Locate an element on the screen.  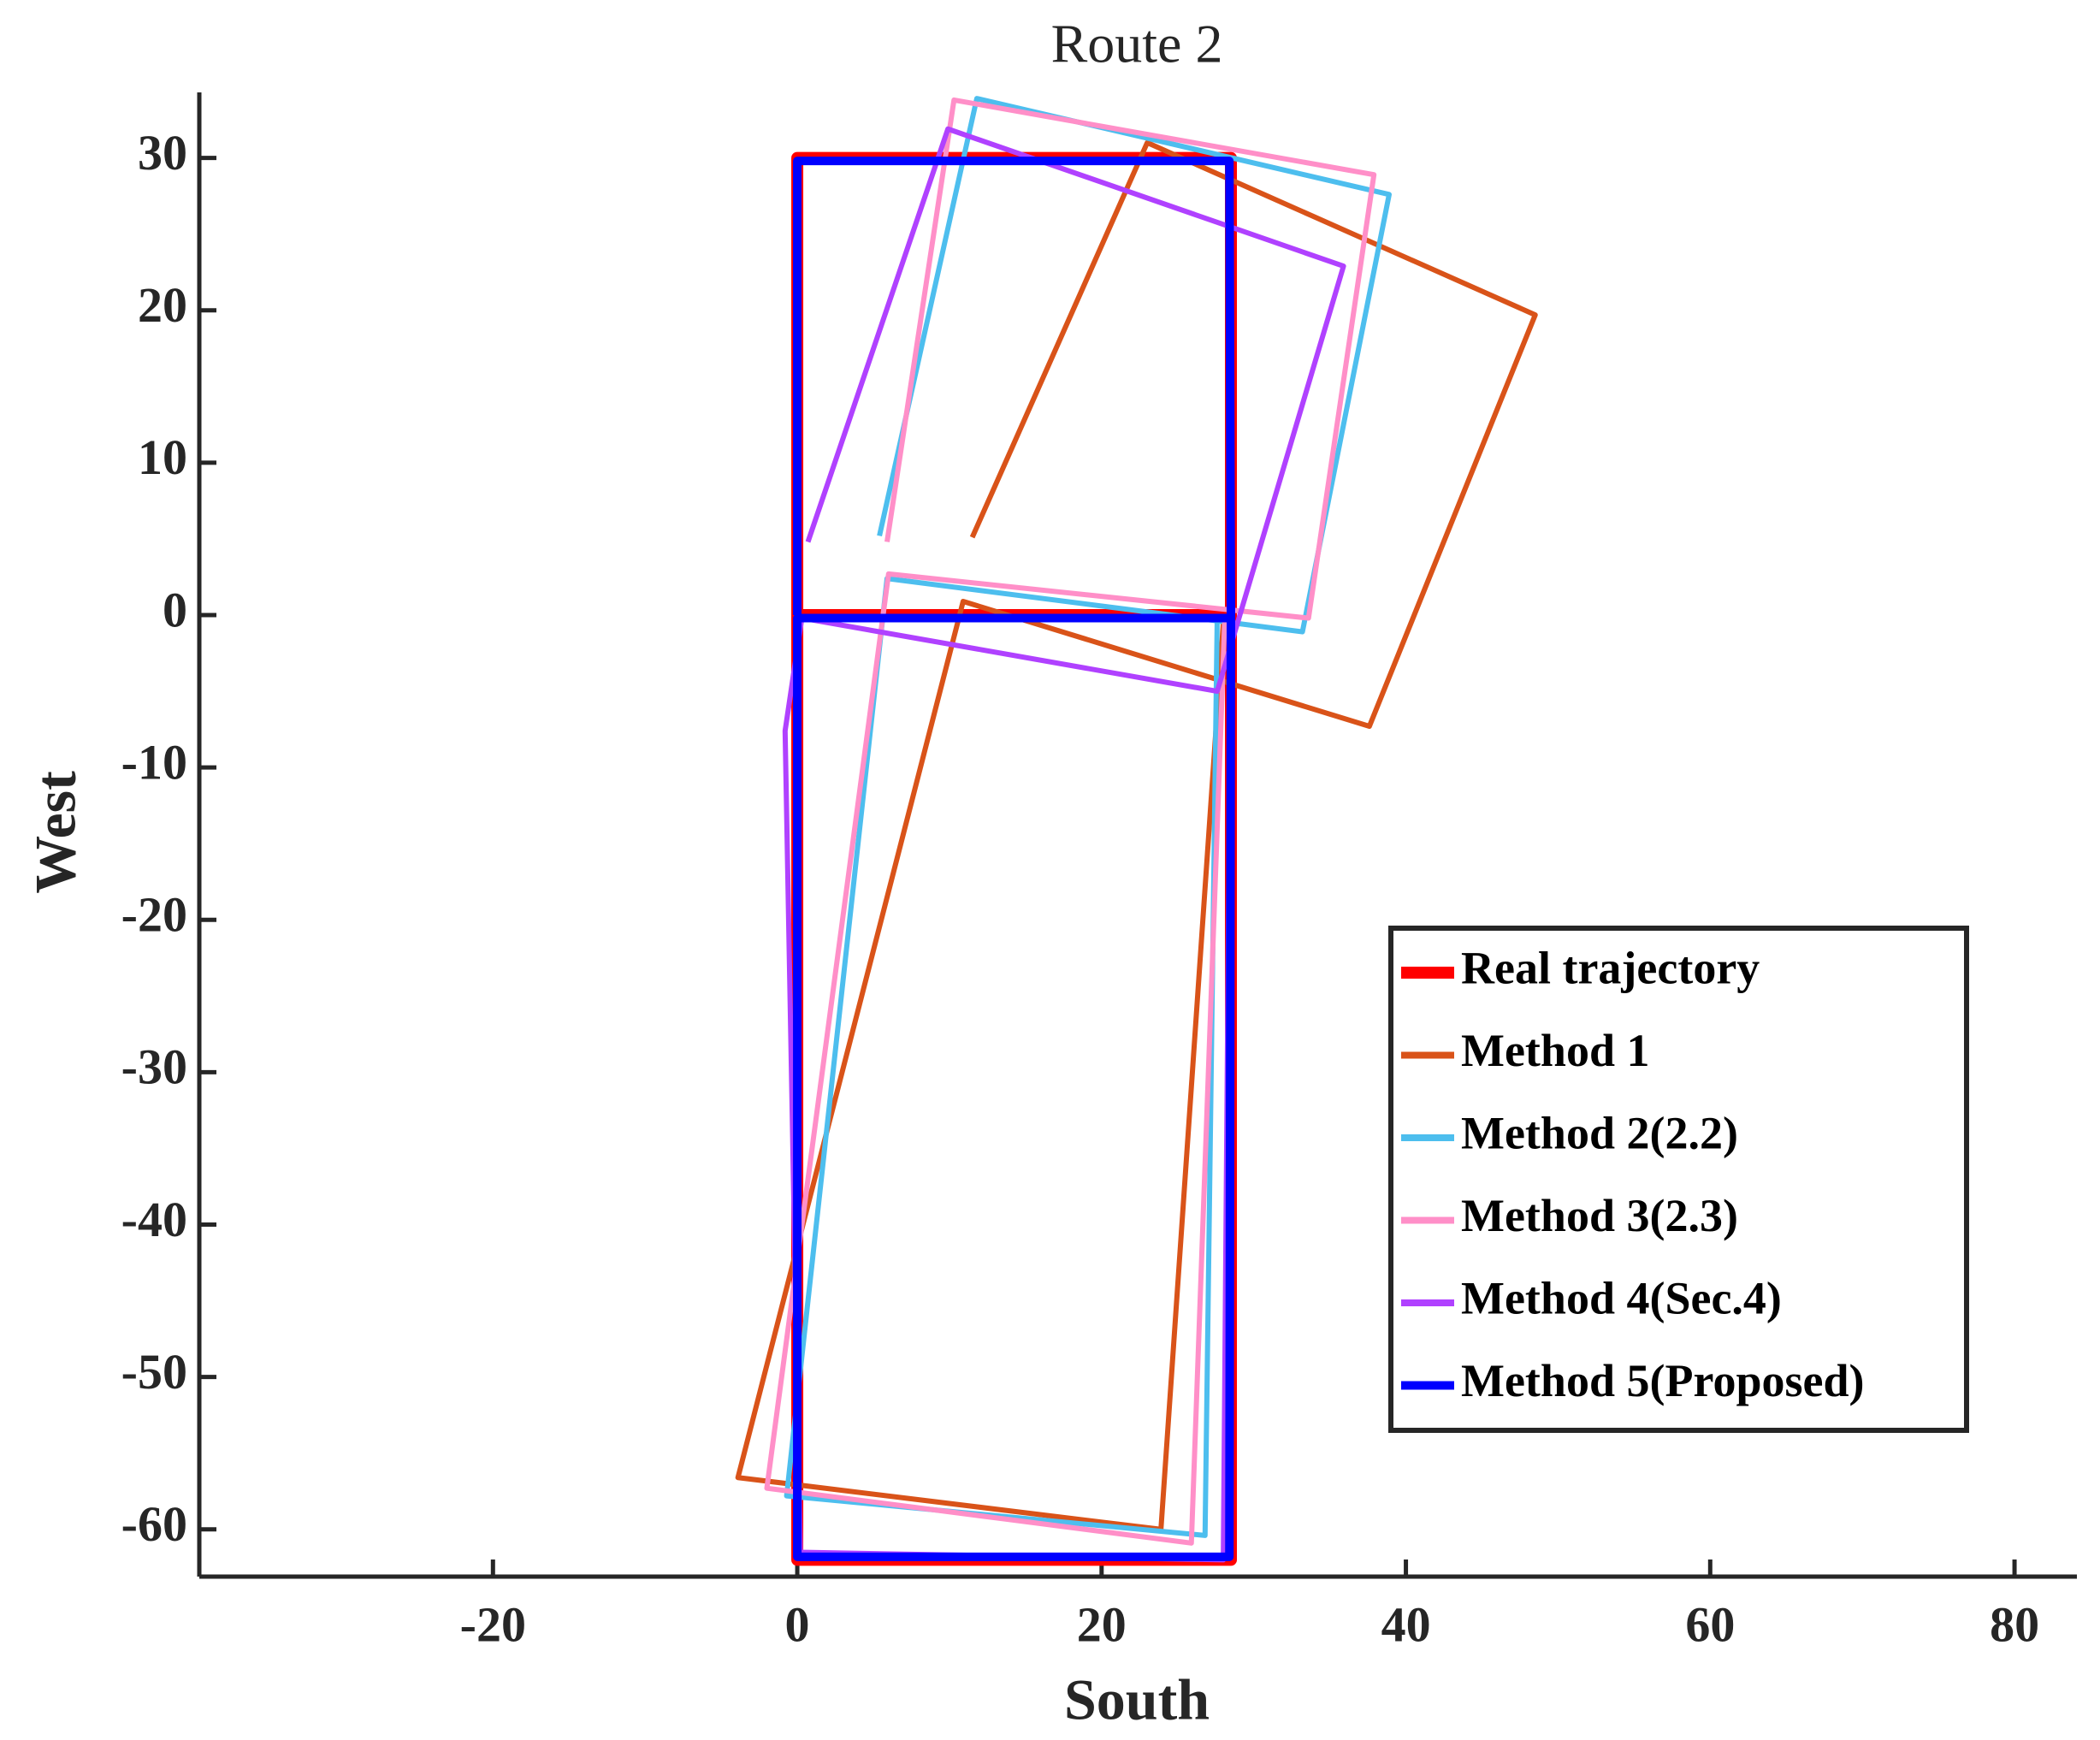
y-tick-label: 0 is located at coordinates (175, 609).